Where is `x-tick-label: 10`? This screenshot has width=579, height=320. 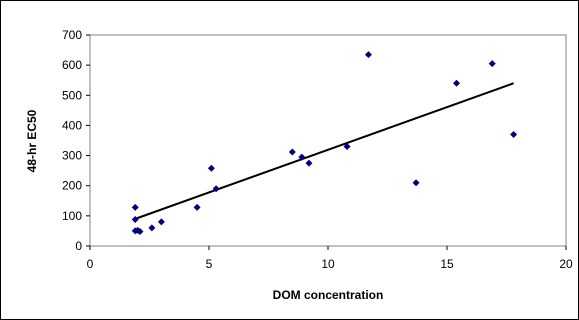
x-tick-label: 10 is located at coordinates (328, 264).